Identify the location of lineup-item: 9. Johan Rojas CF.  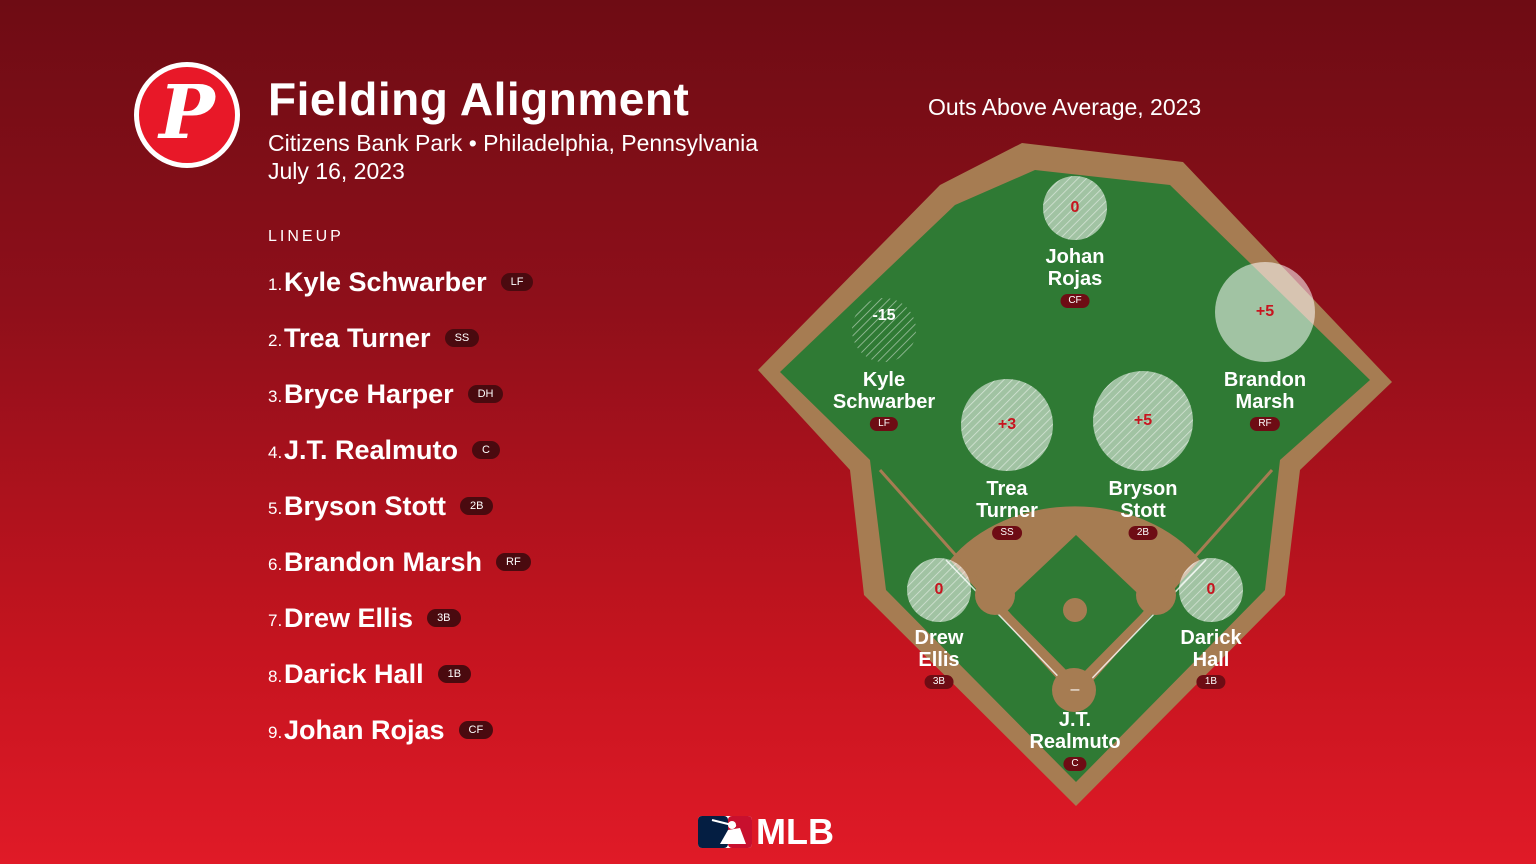
(381, 730).